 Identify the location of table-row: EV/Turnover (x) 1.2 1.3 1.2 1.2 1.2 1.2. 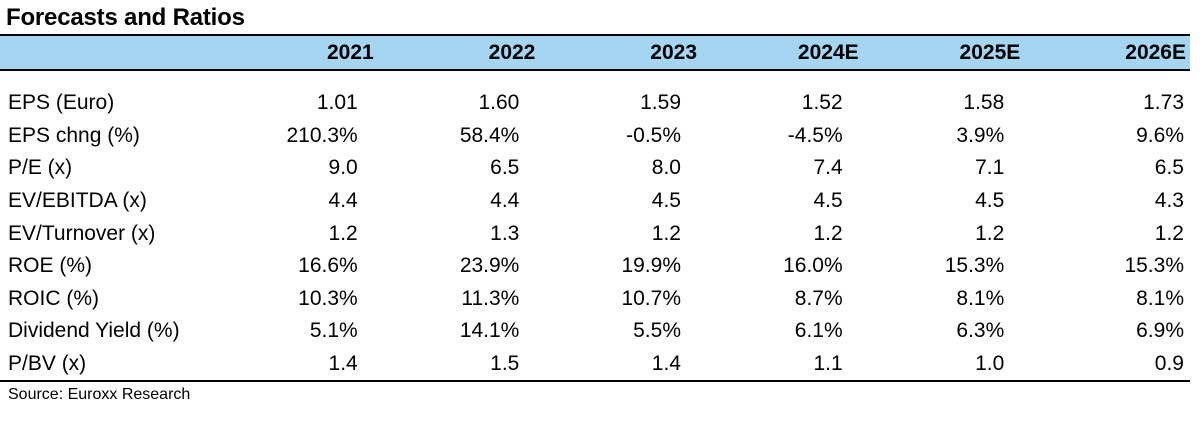
(595, 233).